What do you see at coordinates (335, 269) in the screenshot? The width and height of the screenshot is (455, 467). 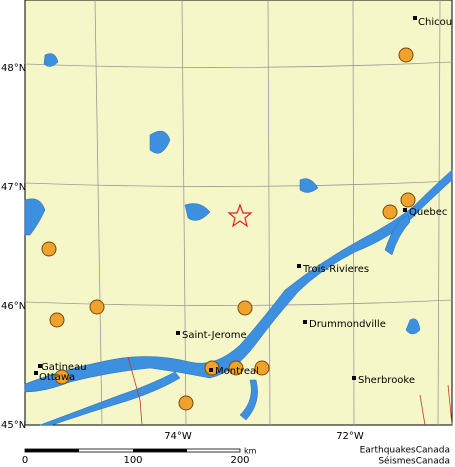 I see `city-label: Trois-Rivieres` at bounding box center [335, 269].